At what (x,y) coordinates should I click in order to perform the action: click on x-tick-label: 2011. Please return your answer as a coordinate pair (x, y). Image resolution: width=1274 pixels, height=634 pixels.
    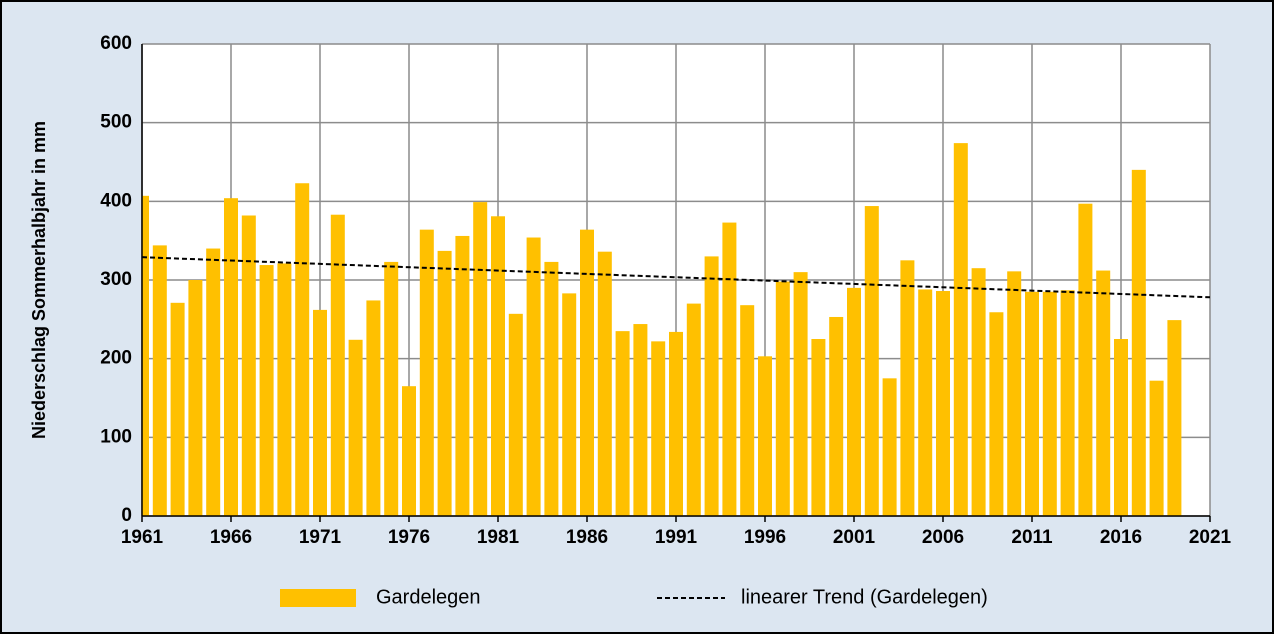
    Looking at the image, I should click on (1032, 537).